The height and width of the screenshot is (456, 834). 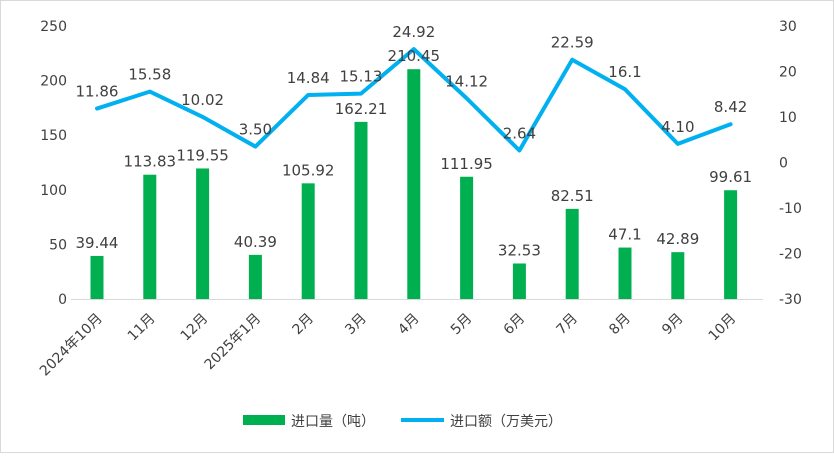 I want to click on line-data-label: 10.02, so click(x=202, y=100).